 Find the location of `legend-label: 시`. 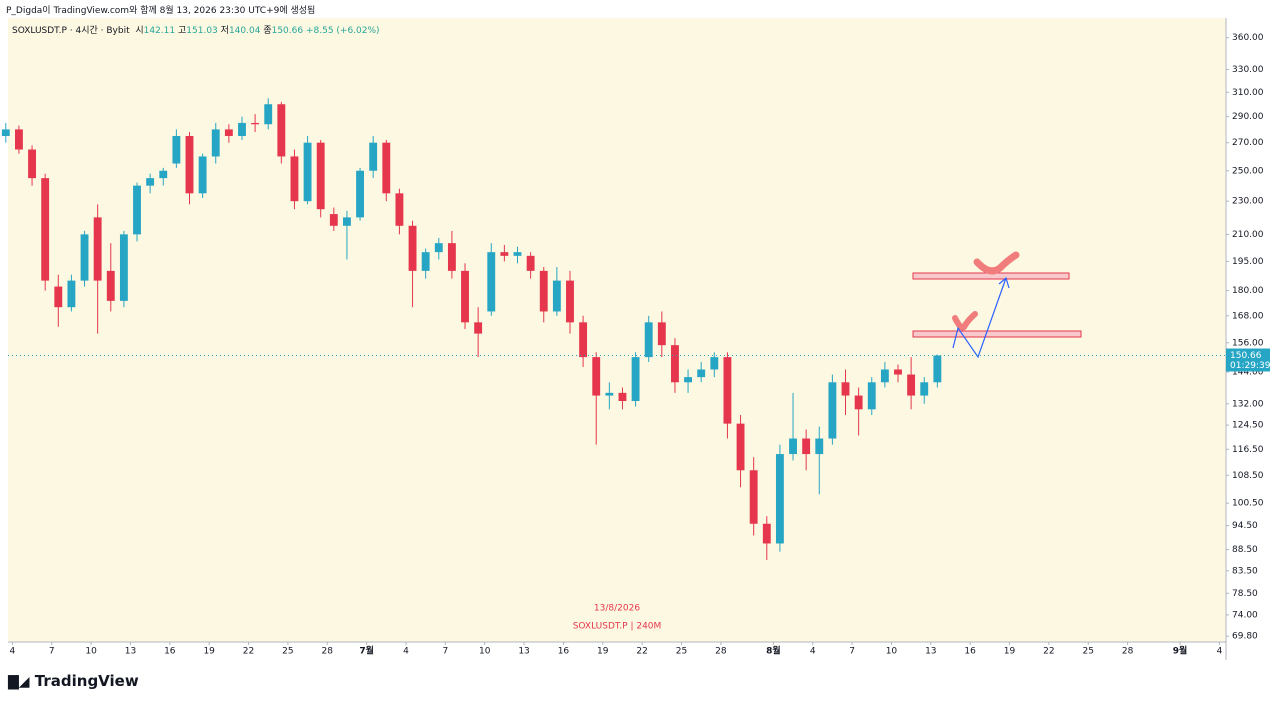

legend-label: 시 is located at coordinates (139, 31).